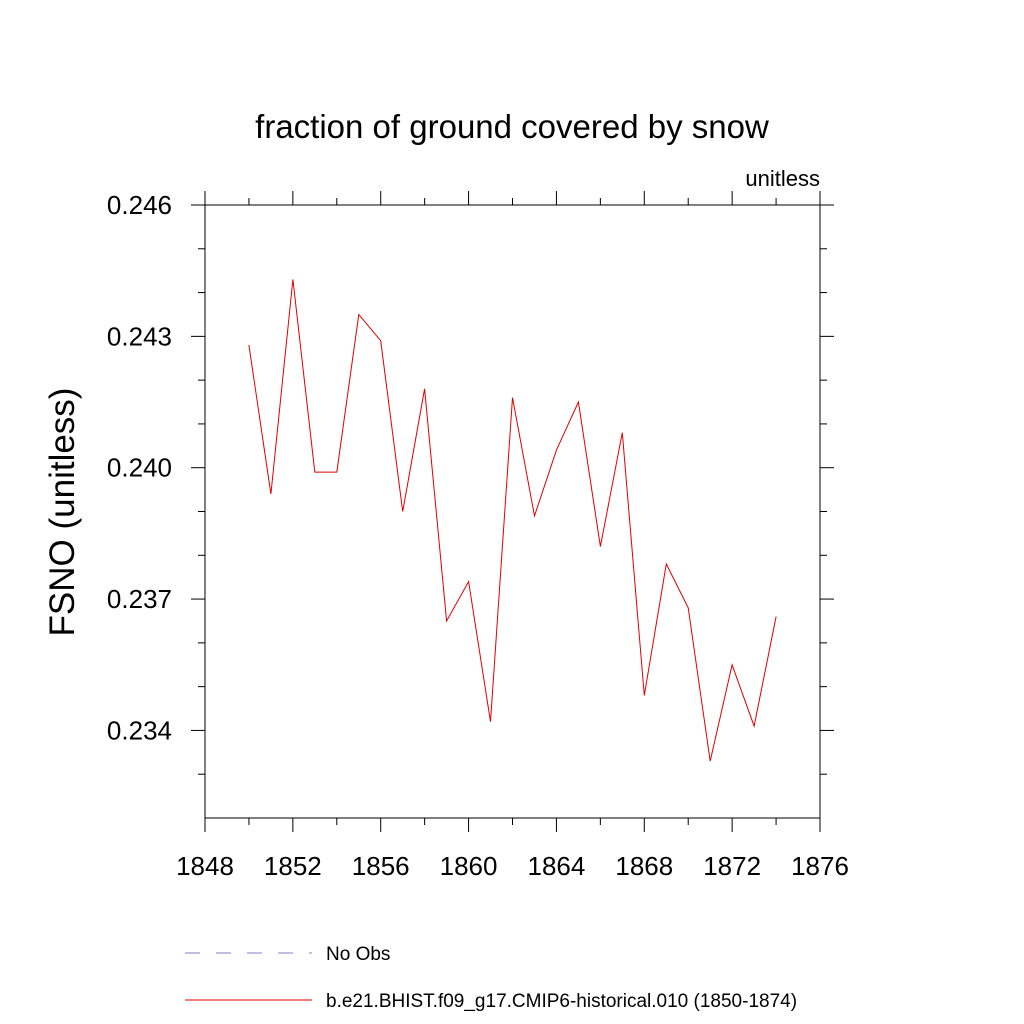  What do you see at coordinates (293, 866) in the screenshot?
I see `x-tick-label: 1852` at bounding box center [293, 866].